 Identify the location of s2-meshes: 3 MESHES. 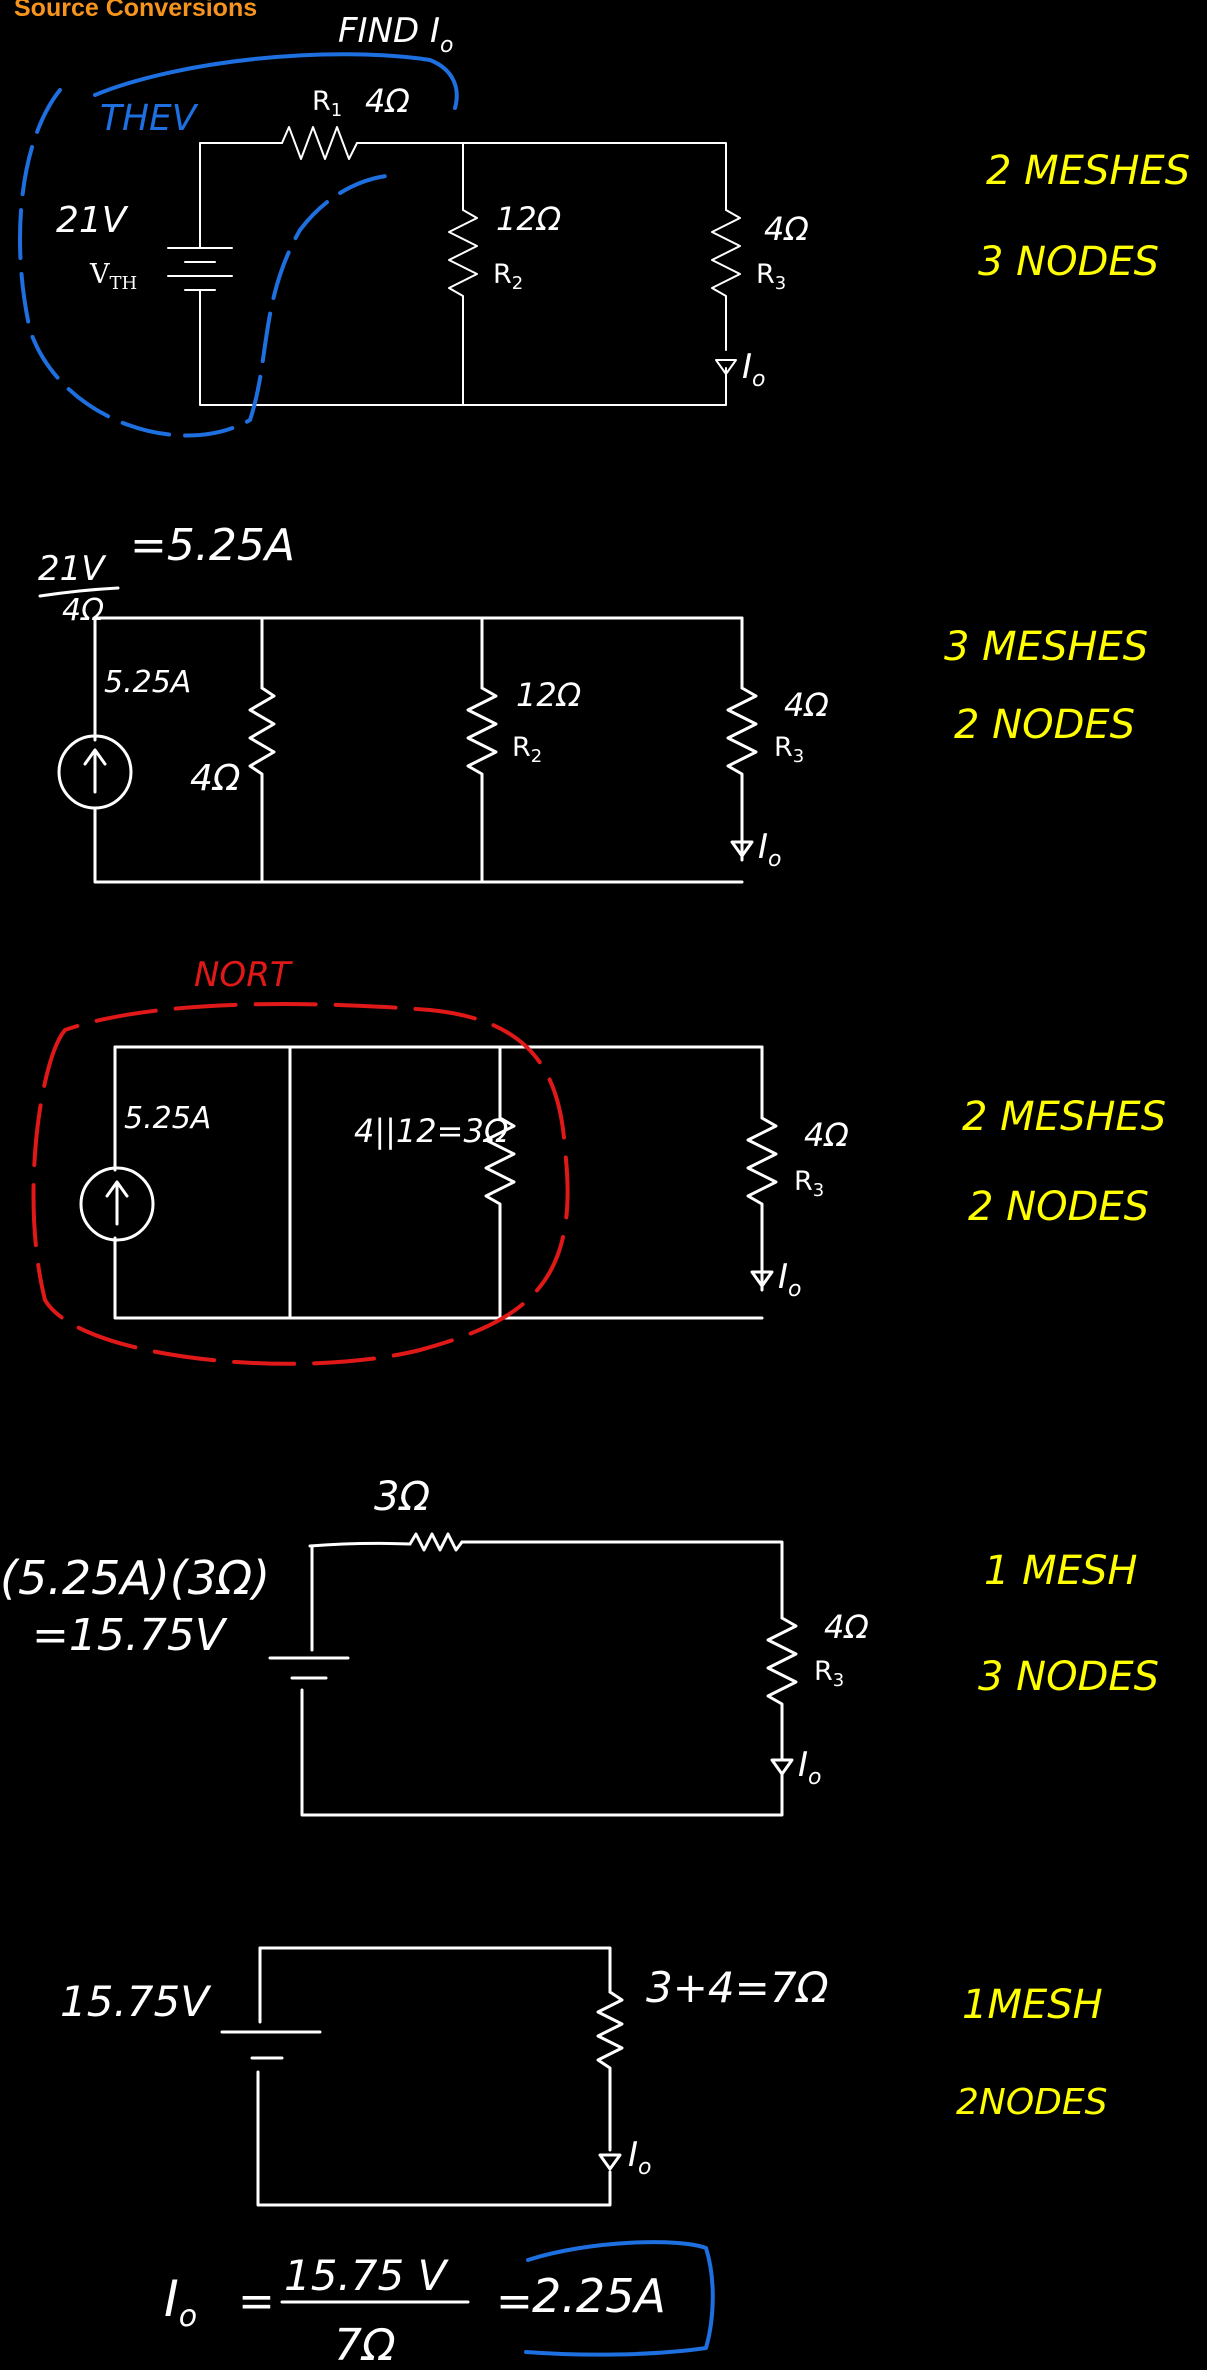
(1046, 647).